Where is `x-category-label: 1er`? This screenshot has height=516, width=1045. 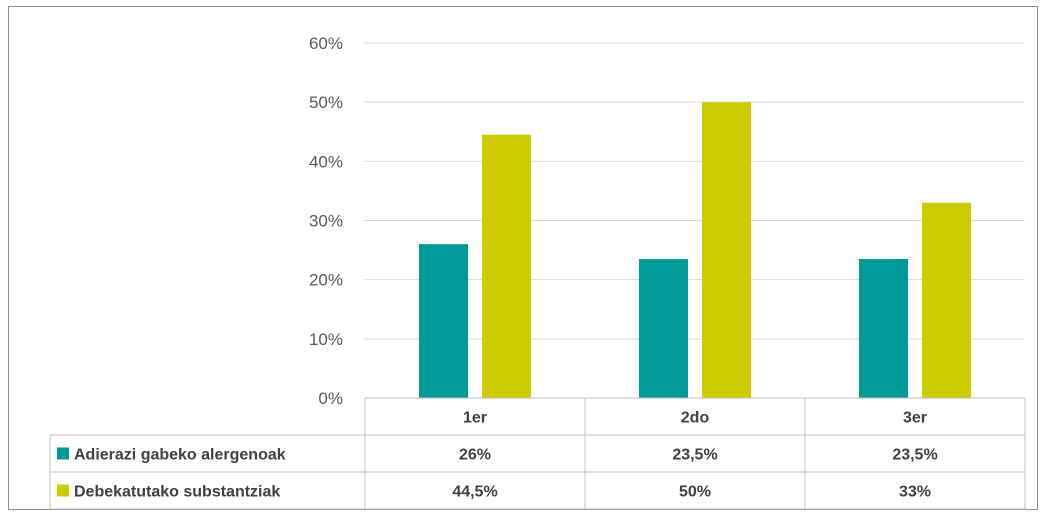
x-category-label: 1er is located at coordinates (475, 418).